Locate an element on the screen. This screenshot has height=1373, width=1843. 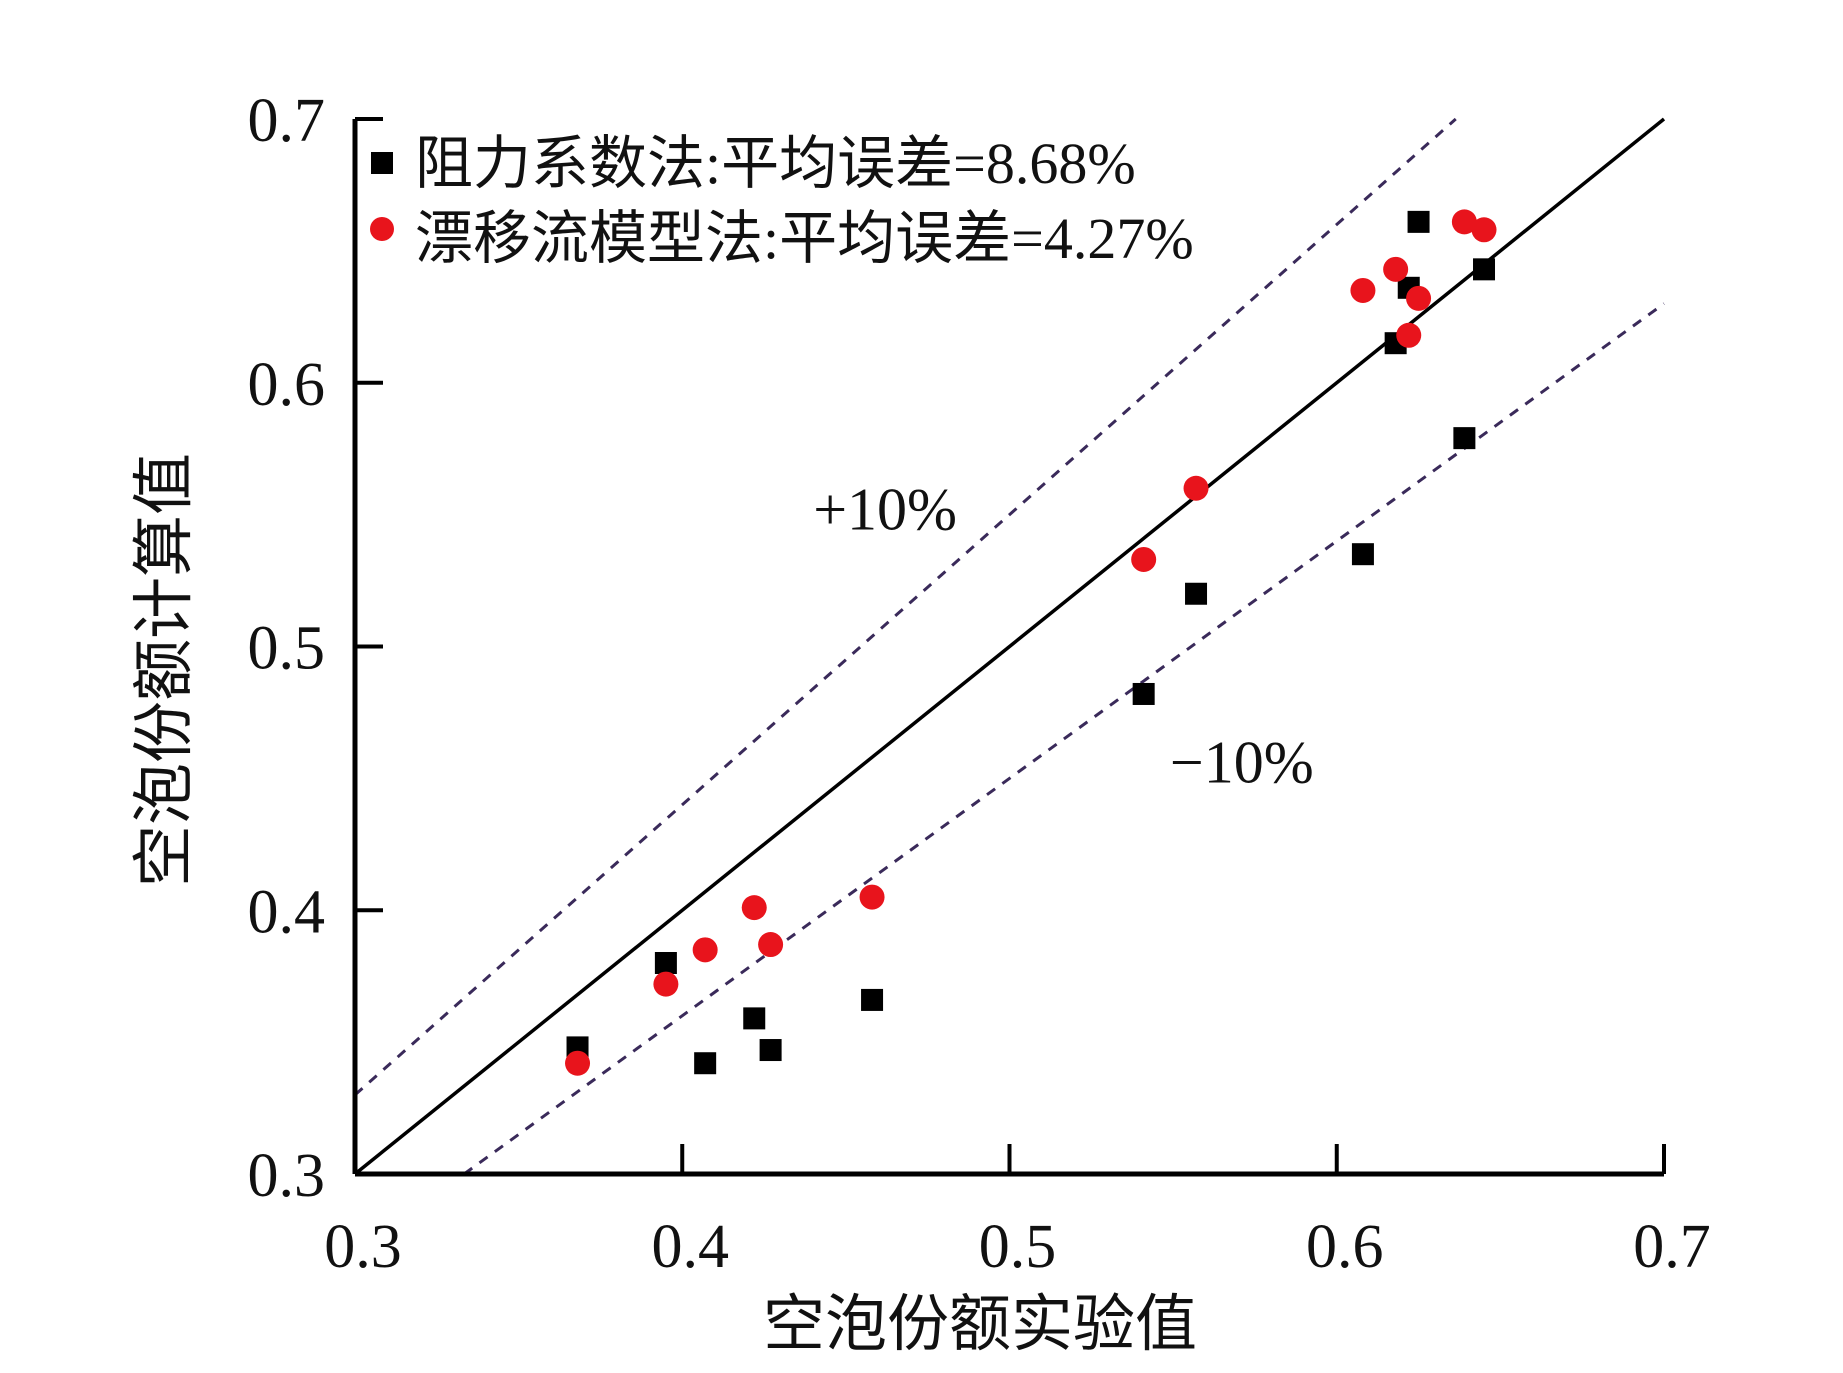
x-tick-label: 0.6 is located at coordinates (1345, 1247).